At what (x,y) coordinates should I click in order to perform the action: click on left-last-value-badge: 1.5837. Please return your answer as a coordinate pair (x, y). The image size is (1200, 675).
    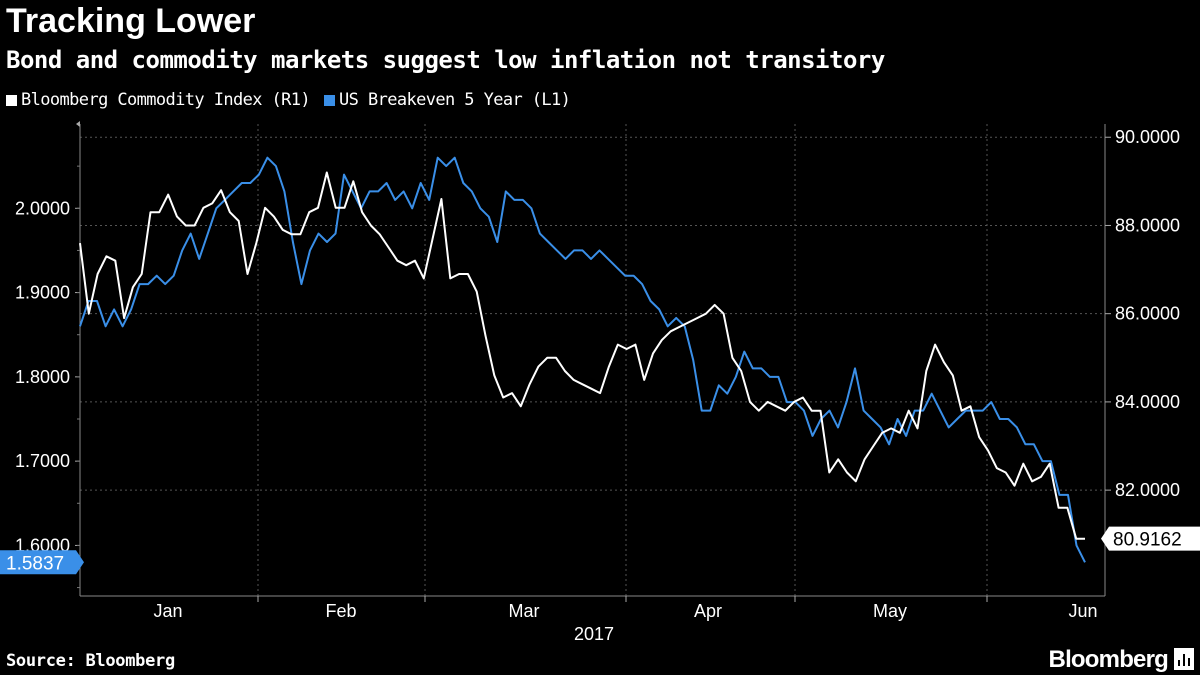
    Looking at the image, I should click on (42, 562).